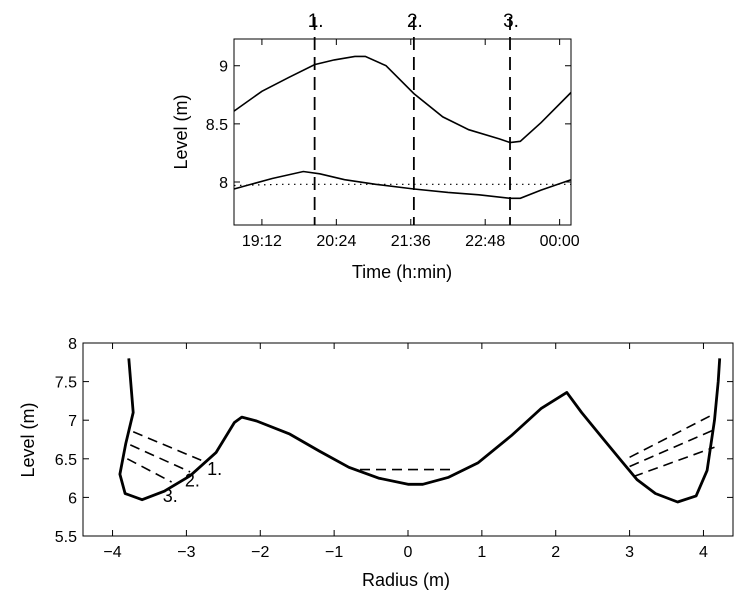 The width and height of the screenshot is (744, 595). Describe the element at coordinates (170, 496) in the screenshot. I see `dashed-level-label-3: 3.` at that location.